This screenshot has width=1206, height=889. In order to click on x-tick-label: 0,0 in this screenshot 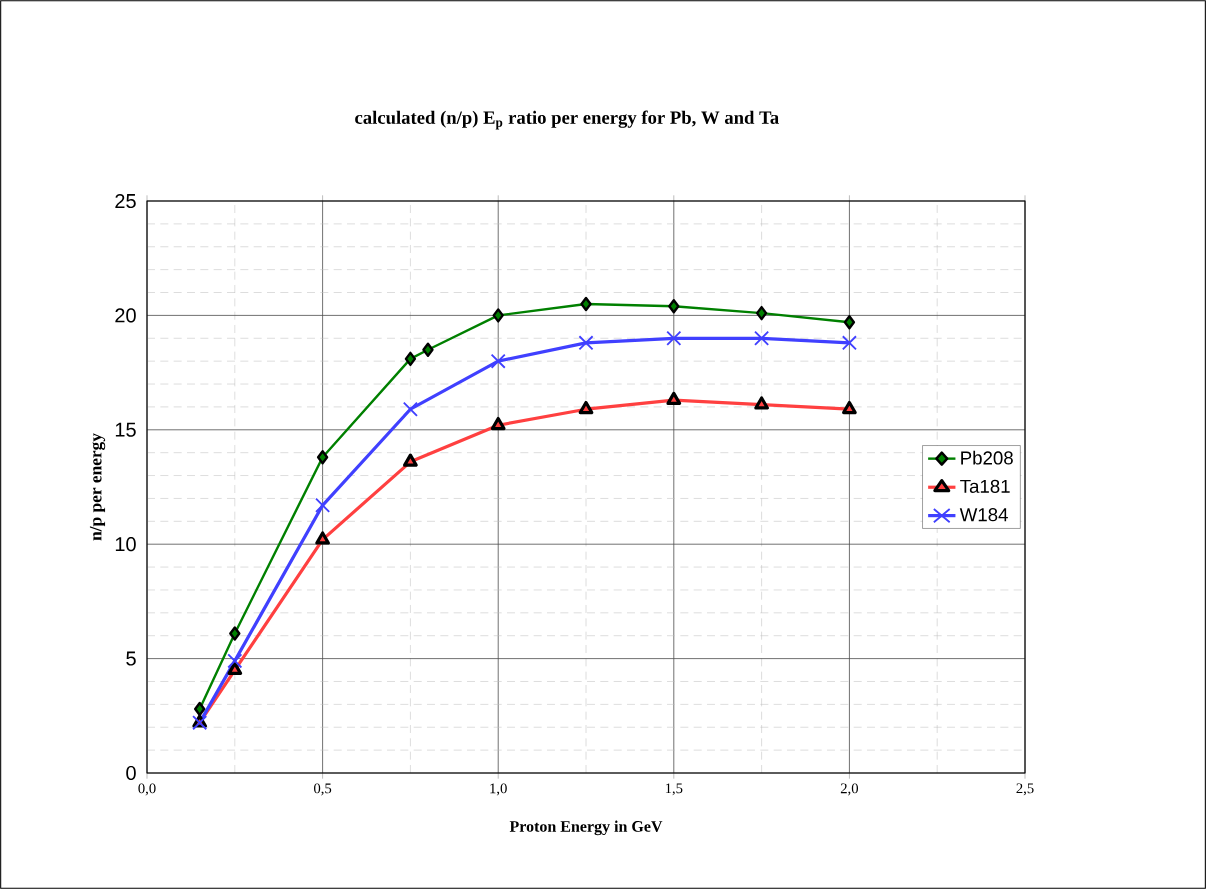, I will do `click(147, 789)`.